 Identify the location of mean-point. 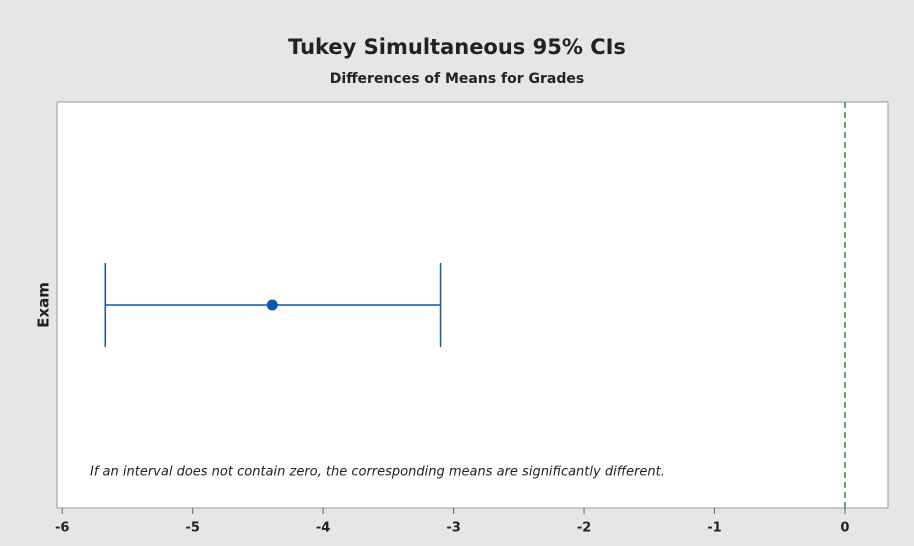
(272, 305).